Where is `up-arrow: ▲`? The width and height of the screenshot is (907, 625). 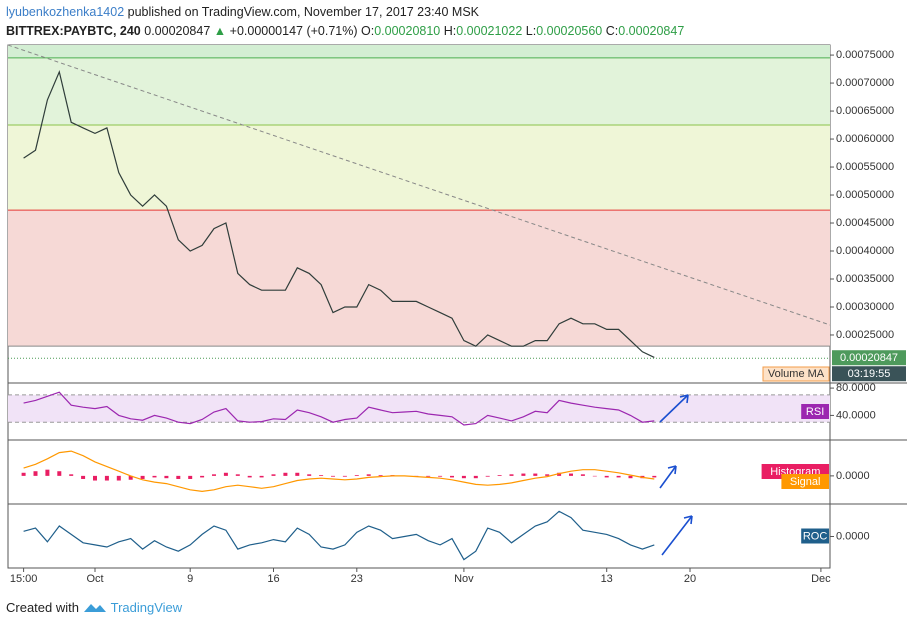
up-arrow: ▲ is located at coordinates (220, 31).